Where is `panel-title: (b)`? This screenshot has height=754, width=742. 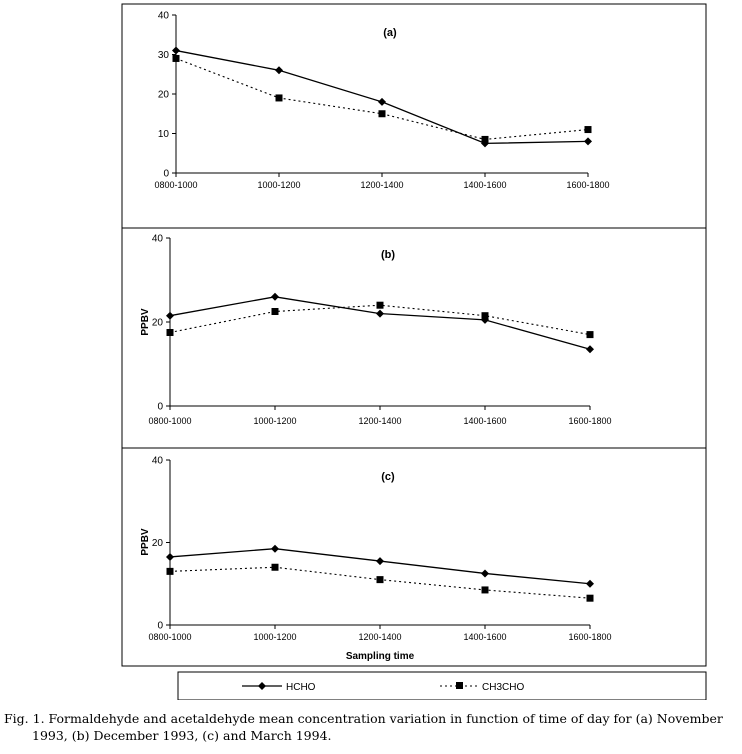
panel-title: (b) is located at coordinates (388, 255).